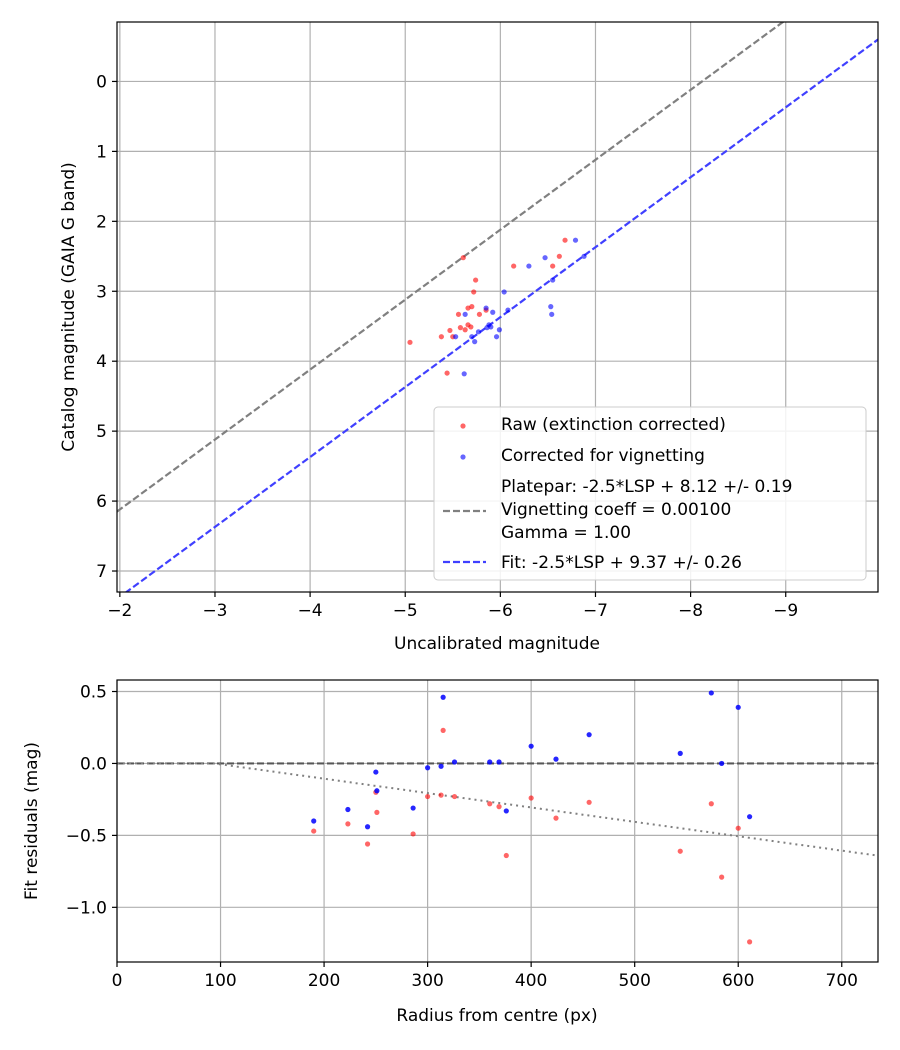 The width and height of the screenshot is (900, 1050). What do you see at coordinates (842, 981) in the screenshot?
I see `residuals-x-tick-label: 700` at bounding box center [842, 981].